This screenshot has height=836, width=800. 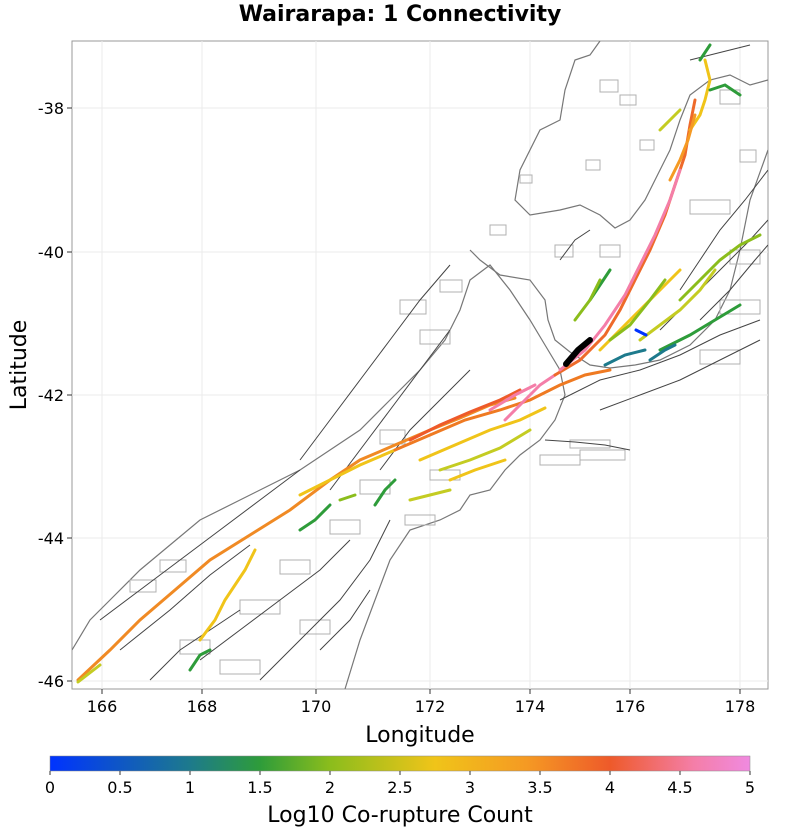 What do you see at coordinates (530, 706) in the screenshot?
I see `x-tick-label: 174` at bounding box center [530, 706].